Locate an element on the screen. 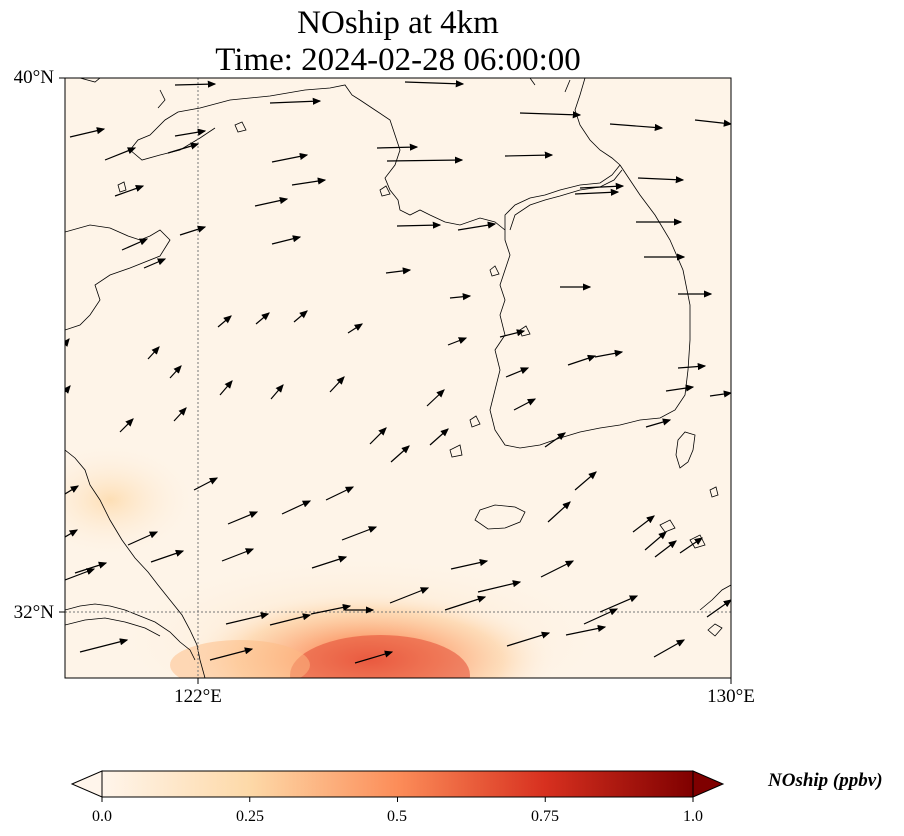 This screenshot has width=904, height=836. lat-label-32n: 32°N is located at coordinates (33, 612).